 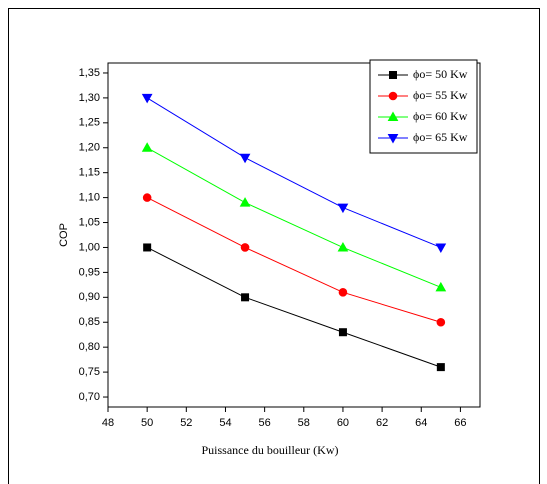 What do you see at coordinates (89, 247) in the screenshot?
I see `y-tick-label: 1,00` at bounding box center [89, 247].